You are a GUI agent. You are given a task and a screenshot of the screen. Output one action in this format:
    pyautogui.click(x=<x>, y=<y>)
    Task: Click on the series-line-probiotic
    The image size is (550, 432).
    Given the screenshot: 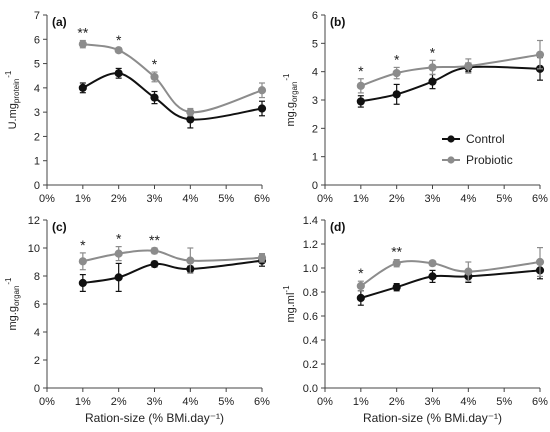 What is the action you would take?
    pyautogui.click(x=172, y=78)
    